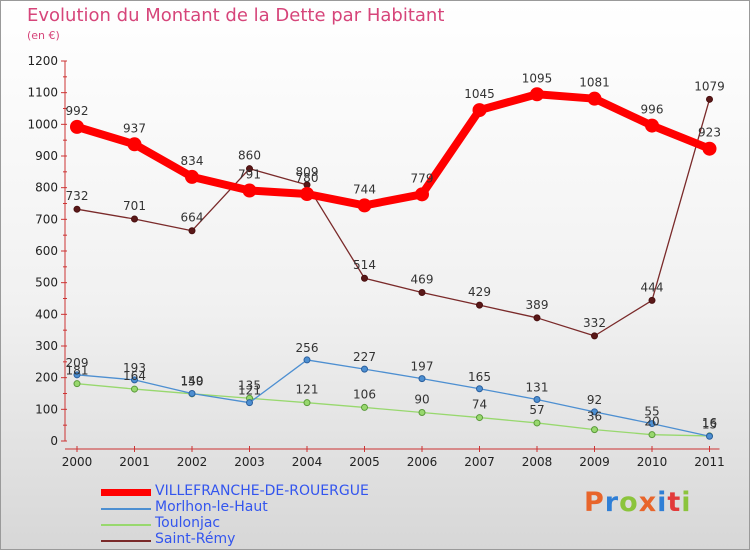  Describe the element at coordinates (249, 385) in the screenshot. I see `data-label: 135` at that location.